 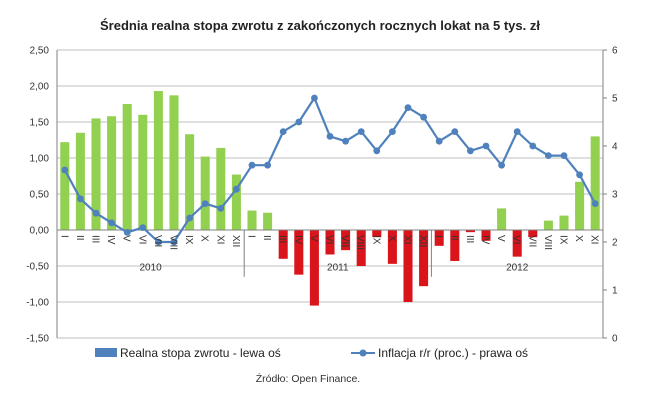 What do you see at coordinates (615, 243) in the screenshot?
I see `right-axis-tick-label: 2` at bounding box center [615, 243].